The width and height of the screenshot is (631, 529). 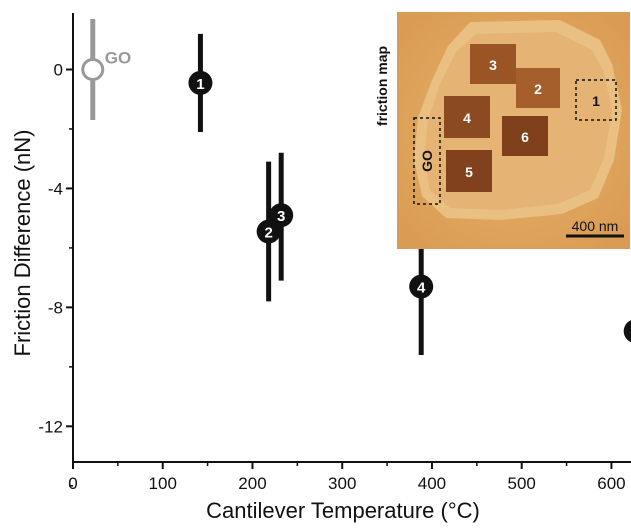 I want to click on go-region-label: GO, so click(x=427, y=161).